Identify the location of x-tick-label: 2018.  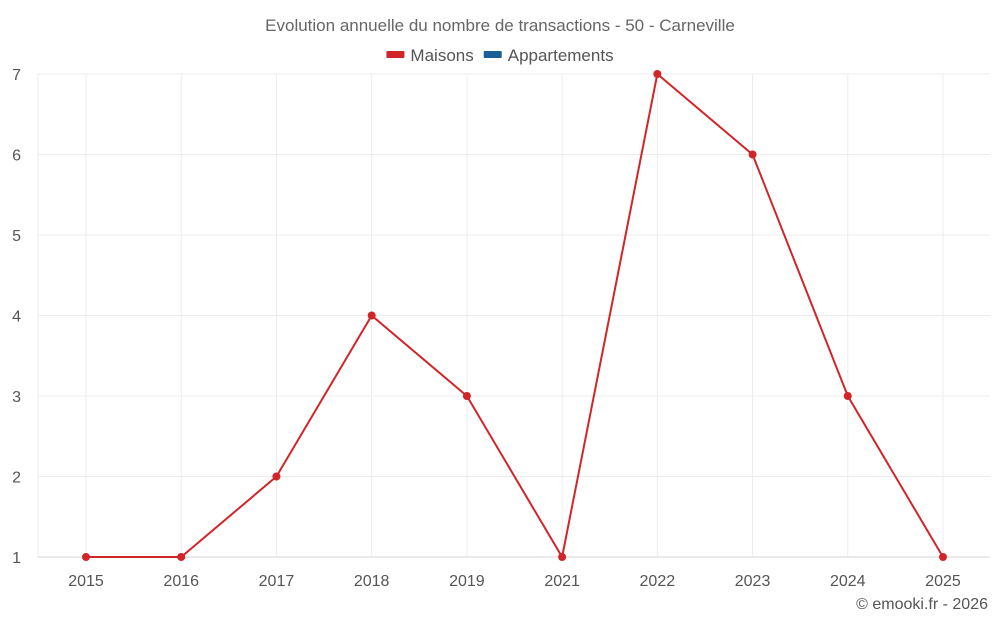
(372, 581).